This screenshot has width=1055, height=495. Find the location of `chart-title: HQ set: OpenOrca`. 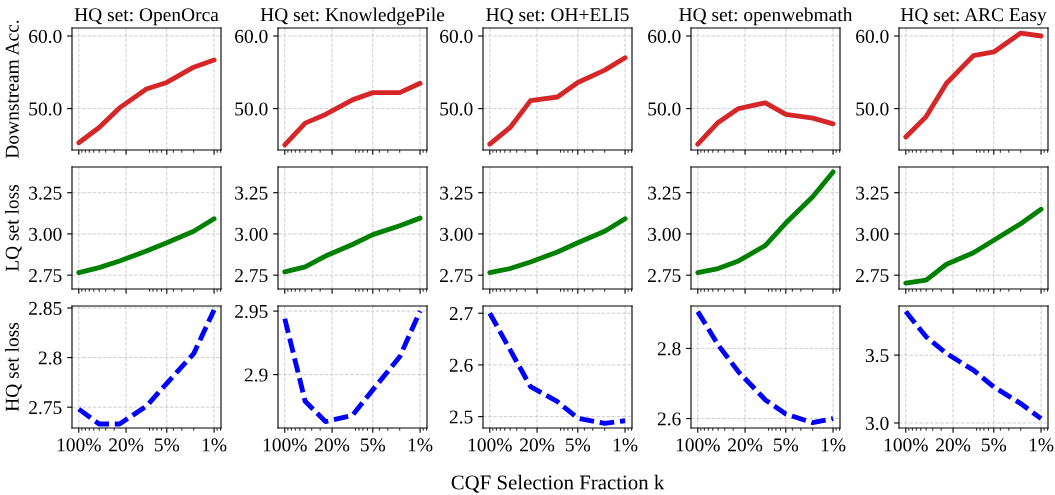

chart-title: HQ set: OpenOrca is located at coordinates (146, 17).